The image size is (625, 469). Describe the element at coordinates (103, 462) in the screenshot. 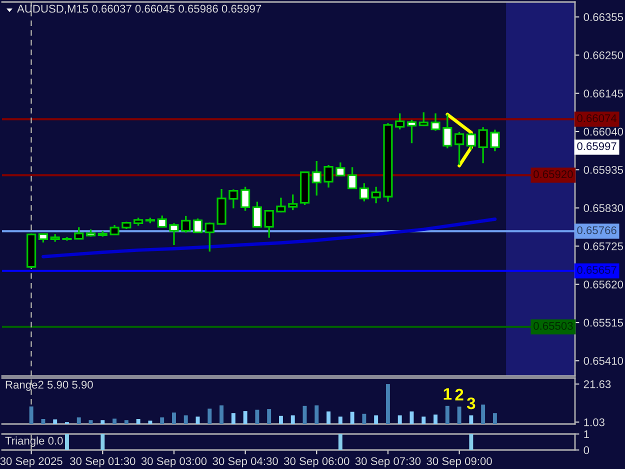

I see `x-tick-label: 30 Sep 01:30` at that location.